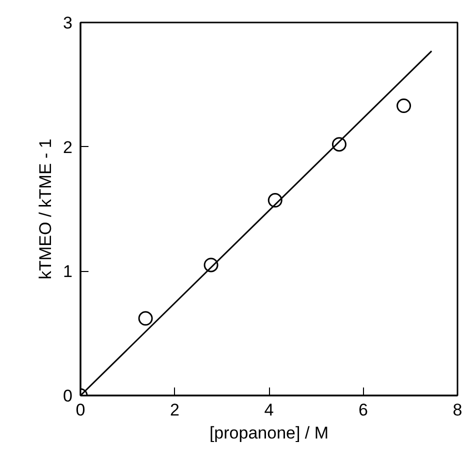 The image size is (463, 455). I want to click on x-tick-label: 8, so click(457, 410).